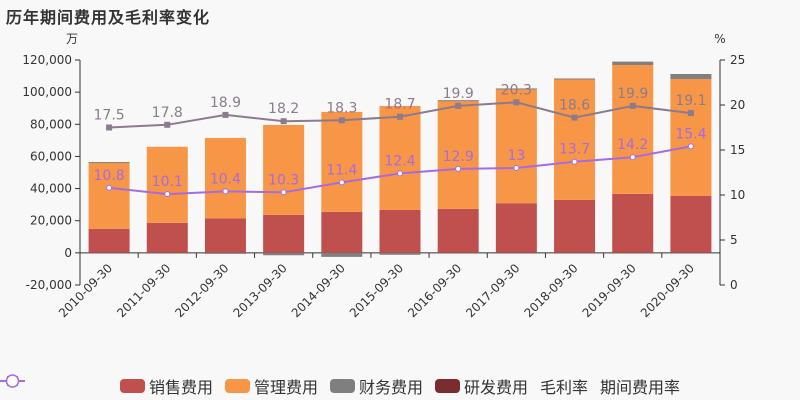 This screenshot has width=800, height=400. Describe the element at coordinates (458, 157) in the screenshot. I see `data-label-期间费用率: 12.9` at that location.